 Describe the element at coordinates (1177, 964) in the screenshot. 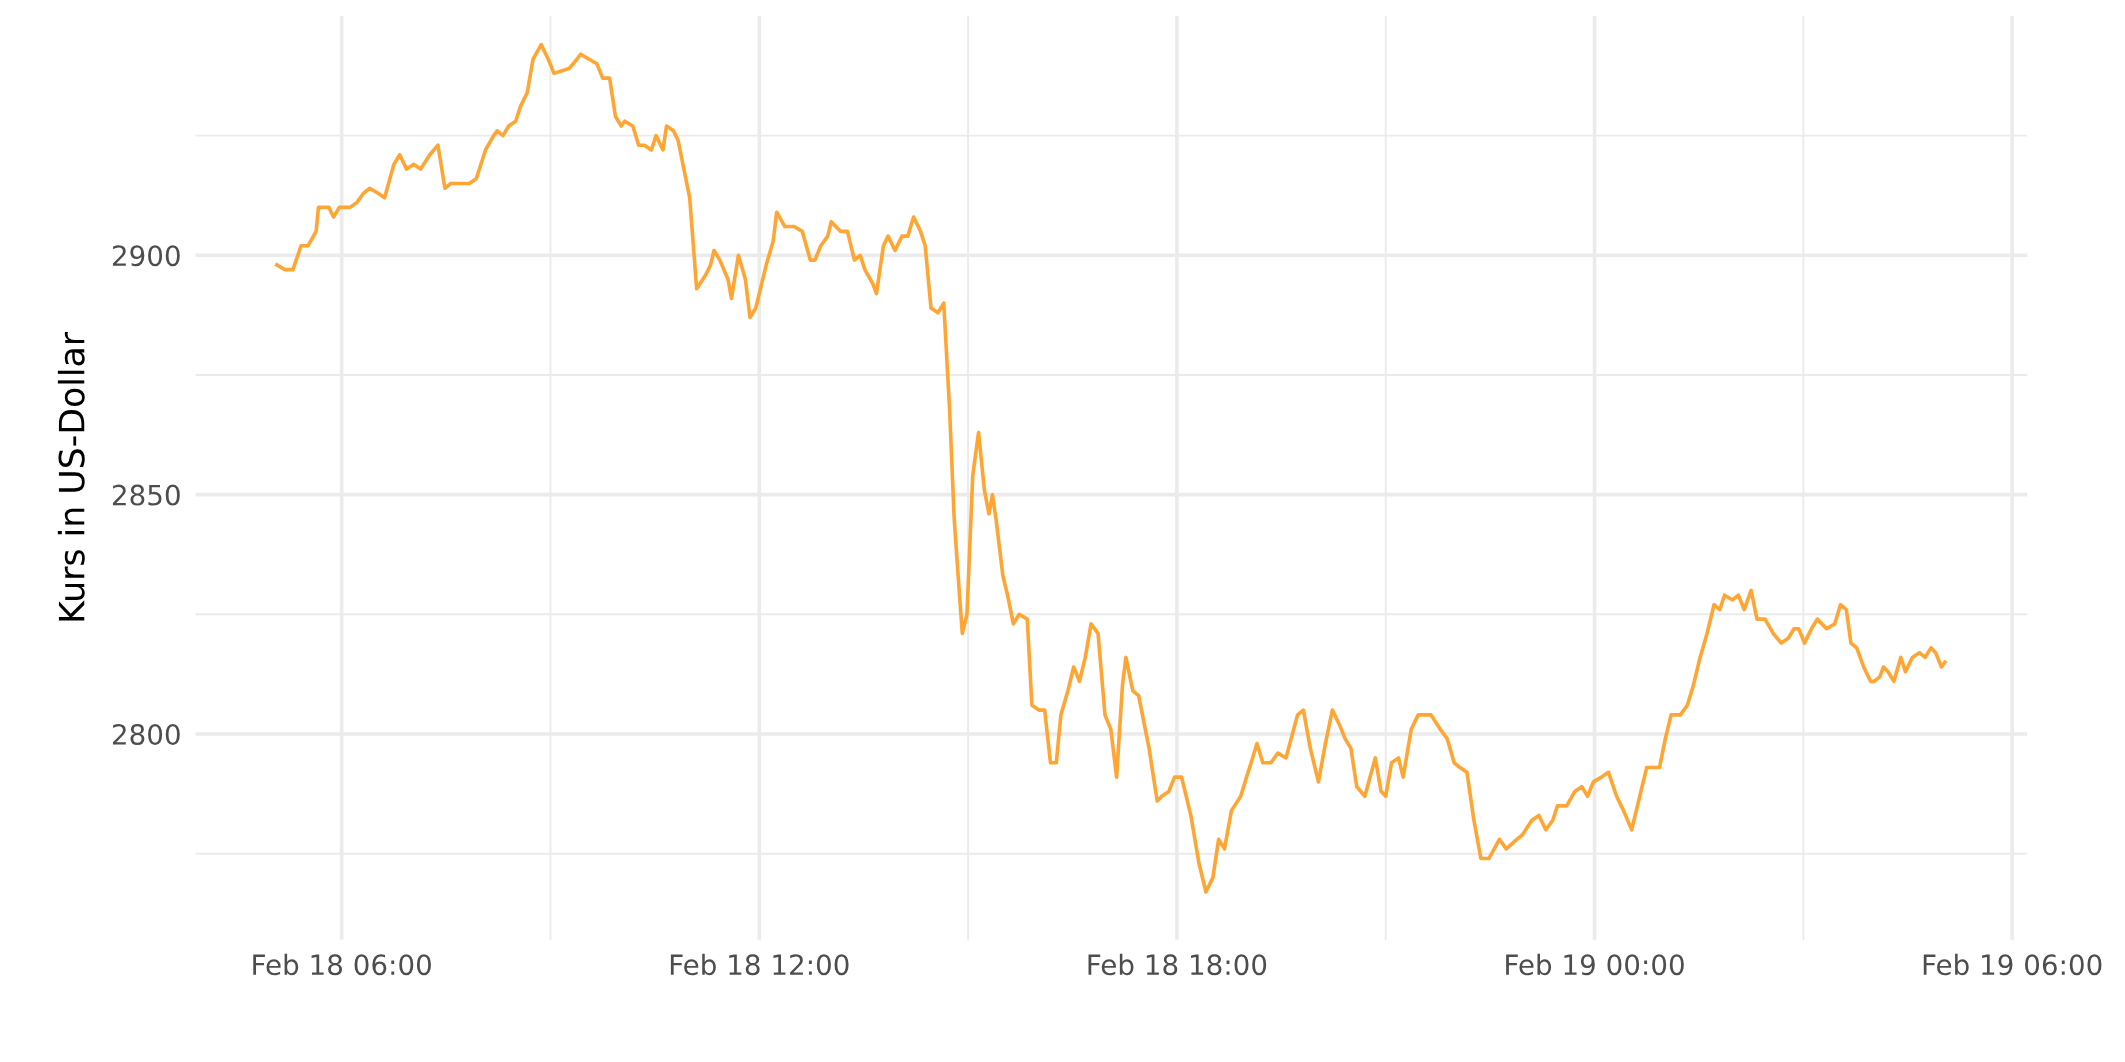

I see `x-tick-label: Feb 18 18:00` at that location.